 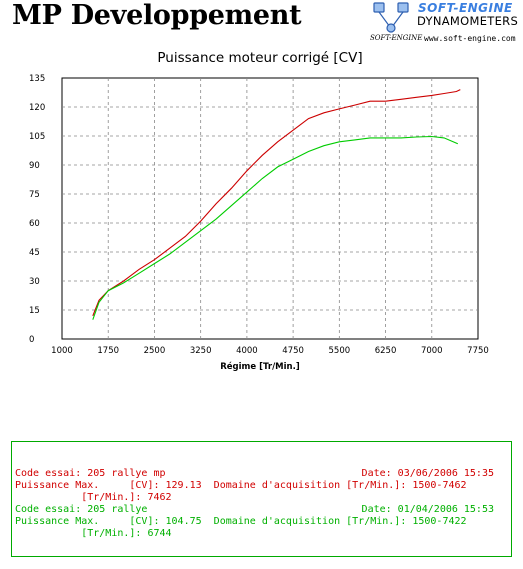 I want to click on x-tick-label: 4750, so click(x=293, y=351).